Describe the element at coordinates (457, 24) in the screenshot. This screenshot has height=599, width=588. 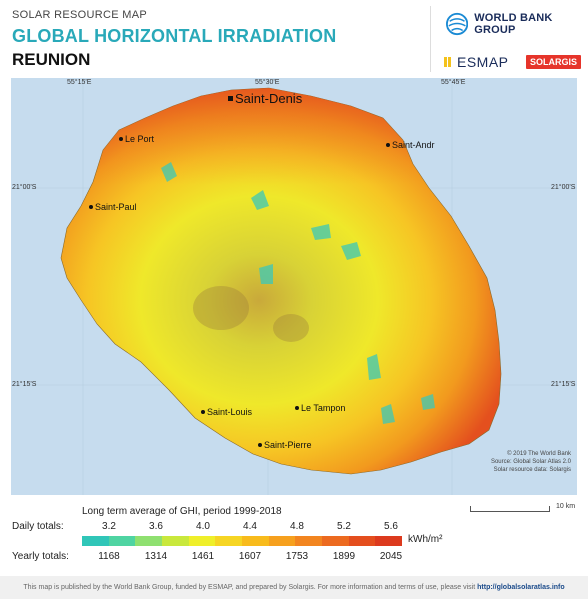
I see `globe-icon` at that location.